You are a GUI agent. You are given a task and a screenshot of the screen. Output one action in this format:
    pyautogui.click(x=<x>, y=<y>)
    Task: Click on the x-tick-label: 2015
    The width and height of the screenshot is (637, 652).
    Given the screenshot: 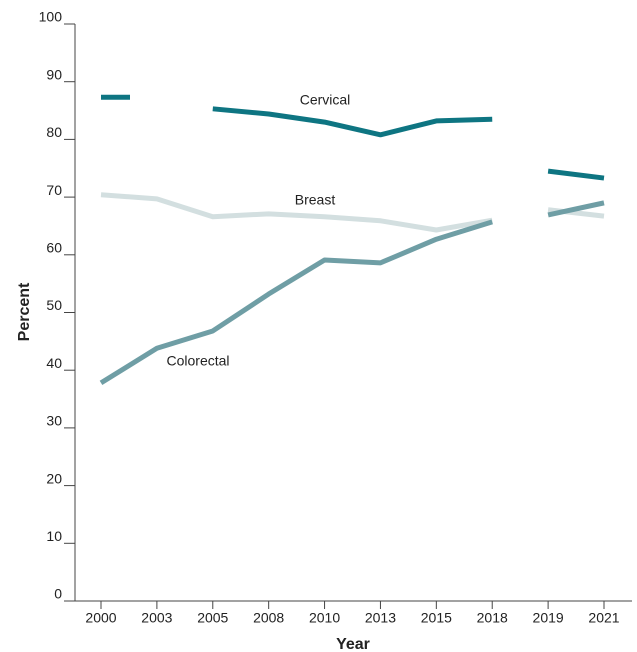 What is the action you would take?
    pyautogui.click(x=436, y=618)
    